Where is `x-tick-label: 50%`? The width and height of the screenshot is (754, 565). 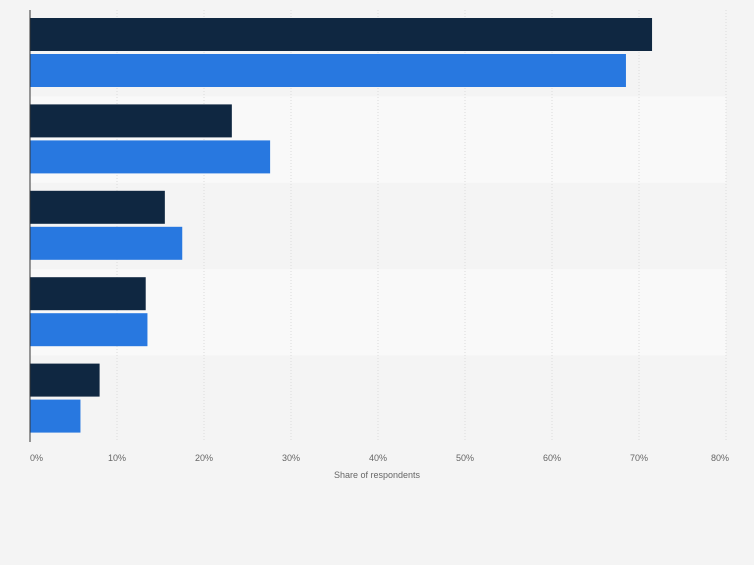
x-tick-label: 50% is located at coordinates (465, 458).